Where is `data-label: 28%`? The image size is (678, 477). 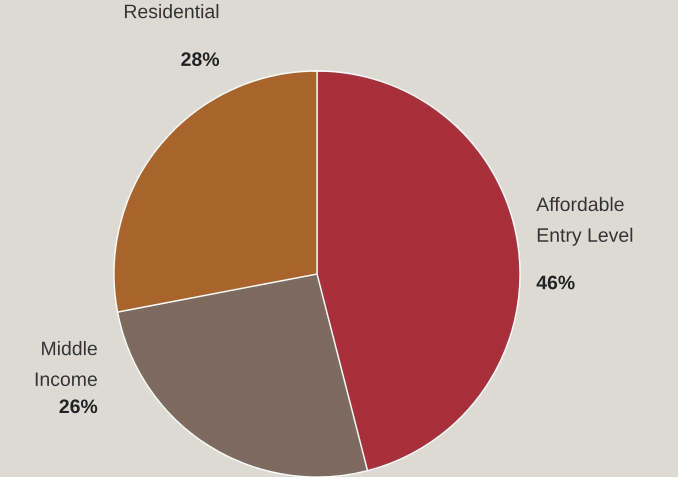 data-label: 28% is located at coordinates (200, 59).